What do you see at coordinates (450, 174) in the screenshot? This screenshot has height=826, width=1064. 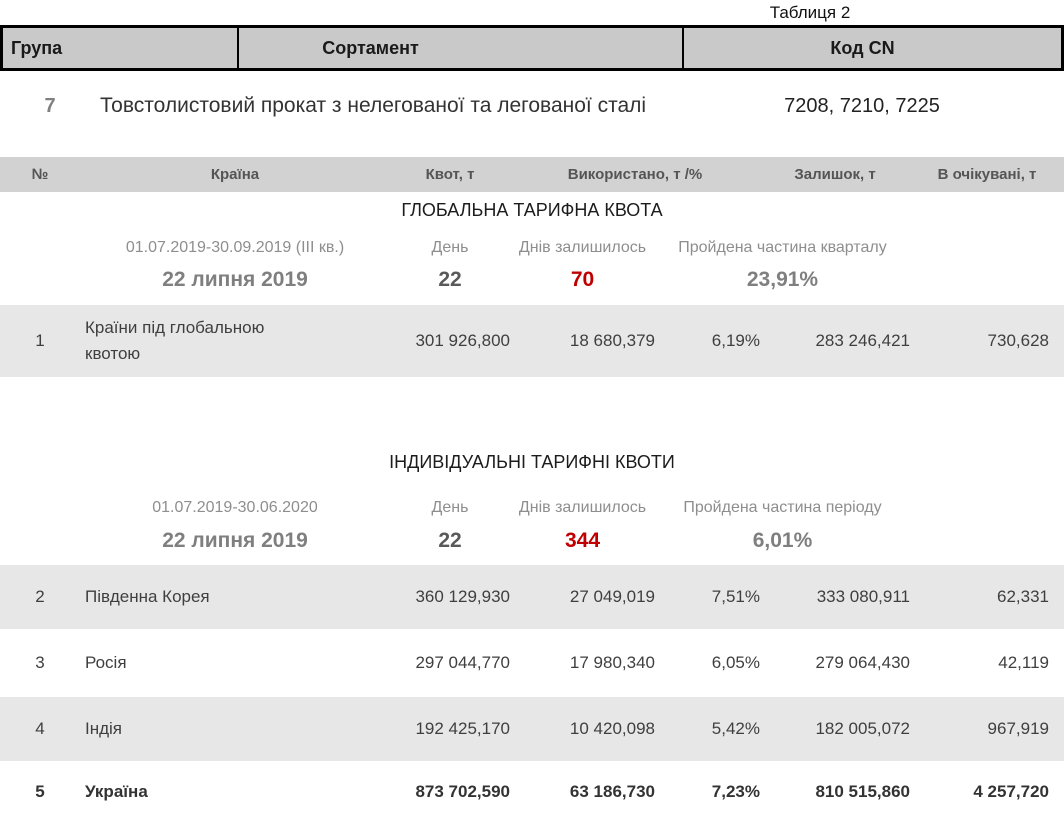 I see `quota-column-header: Квот, т` at bounding box center [450, 174].